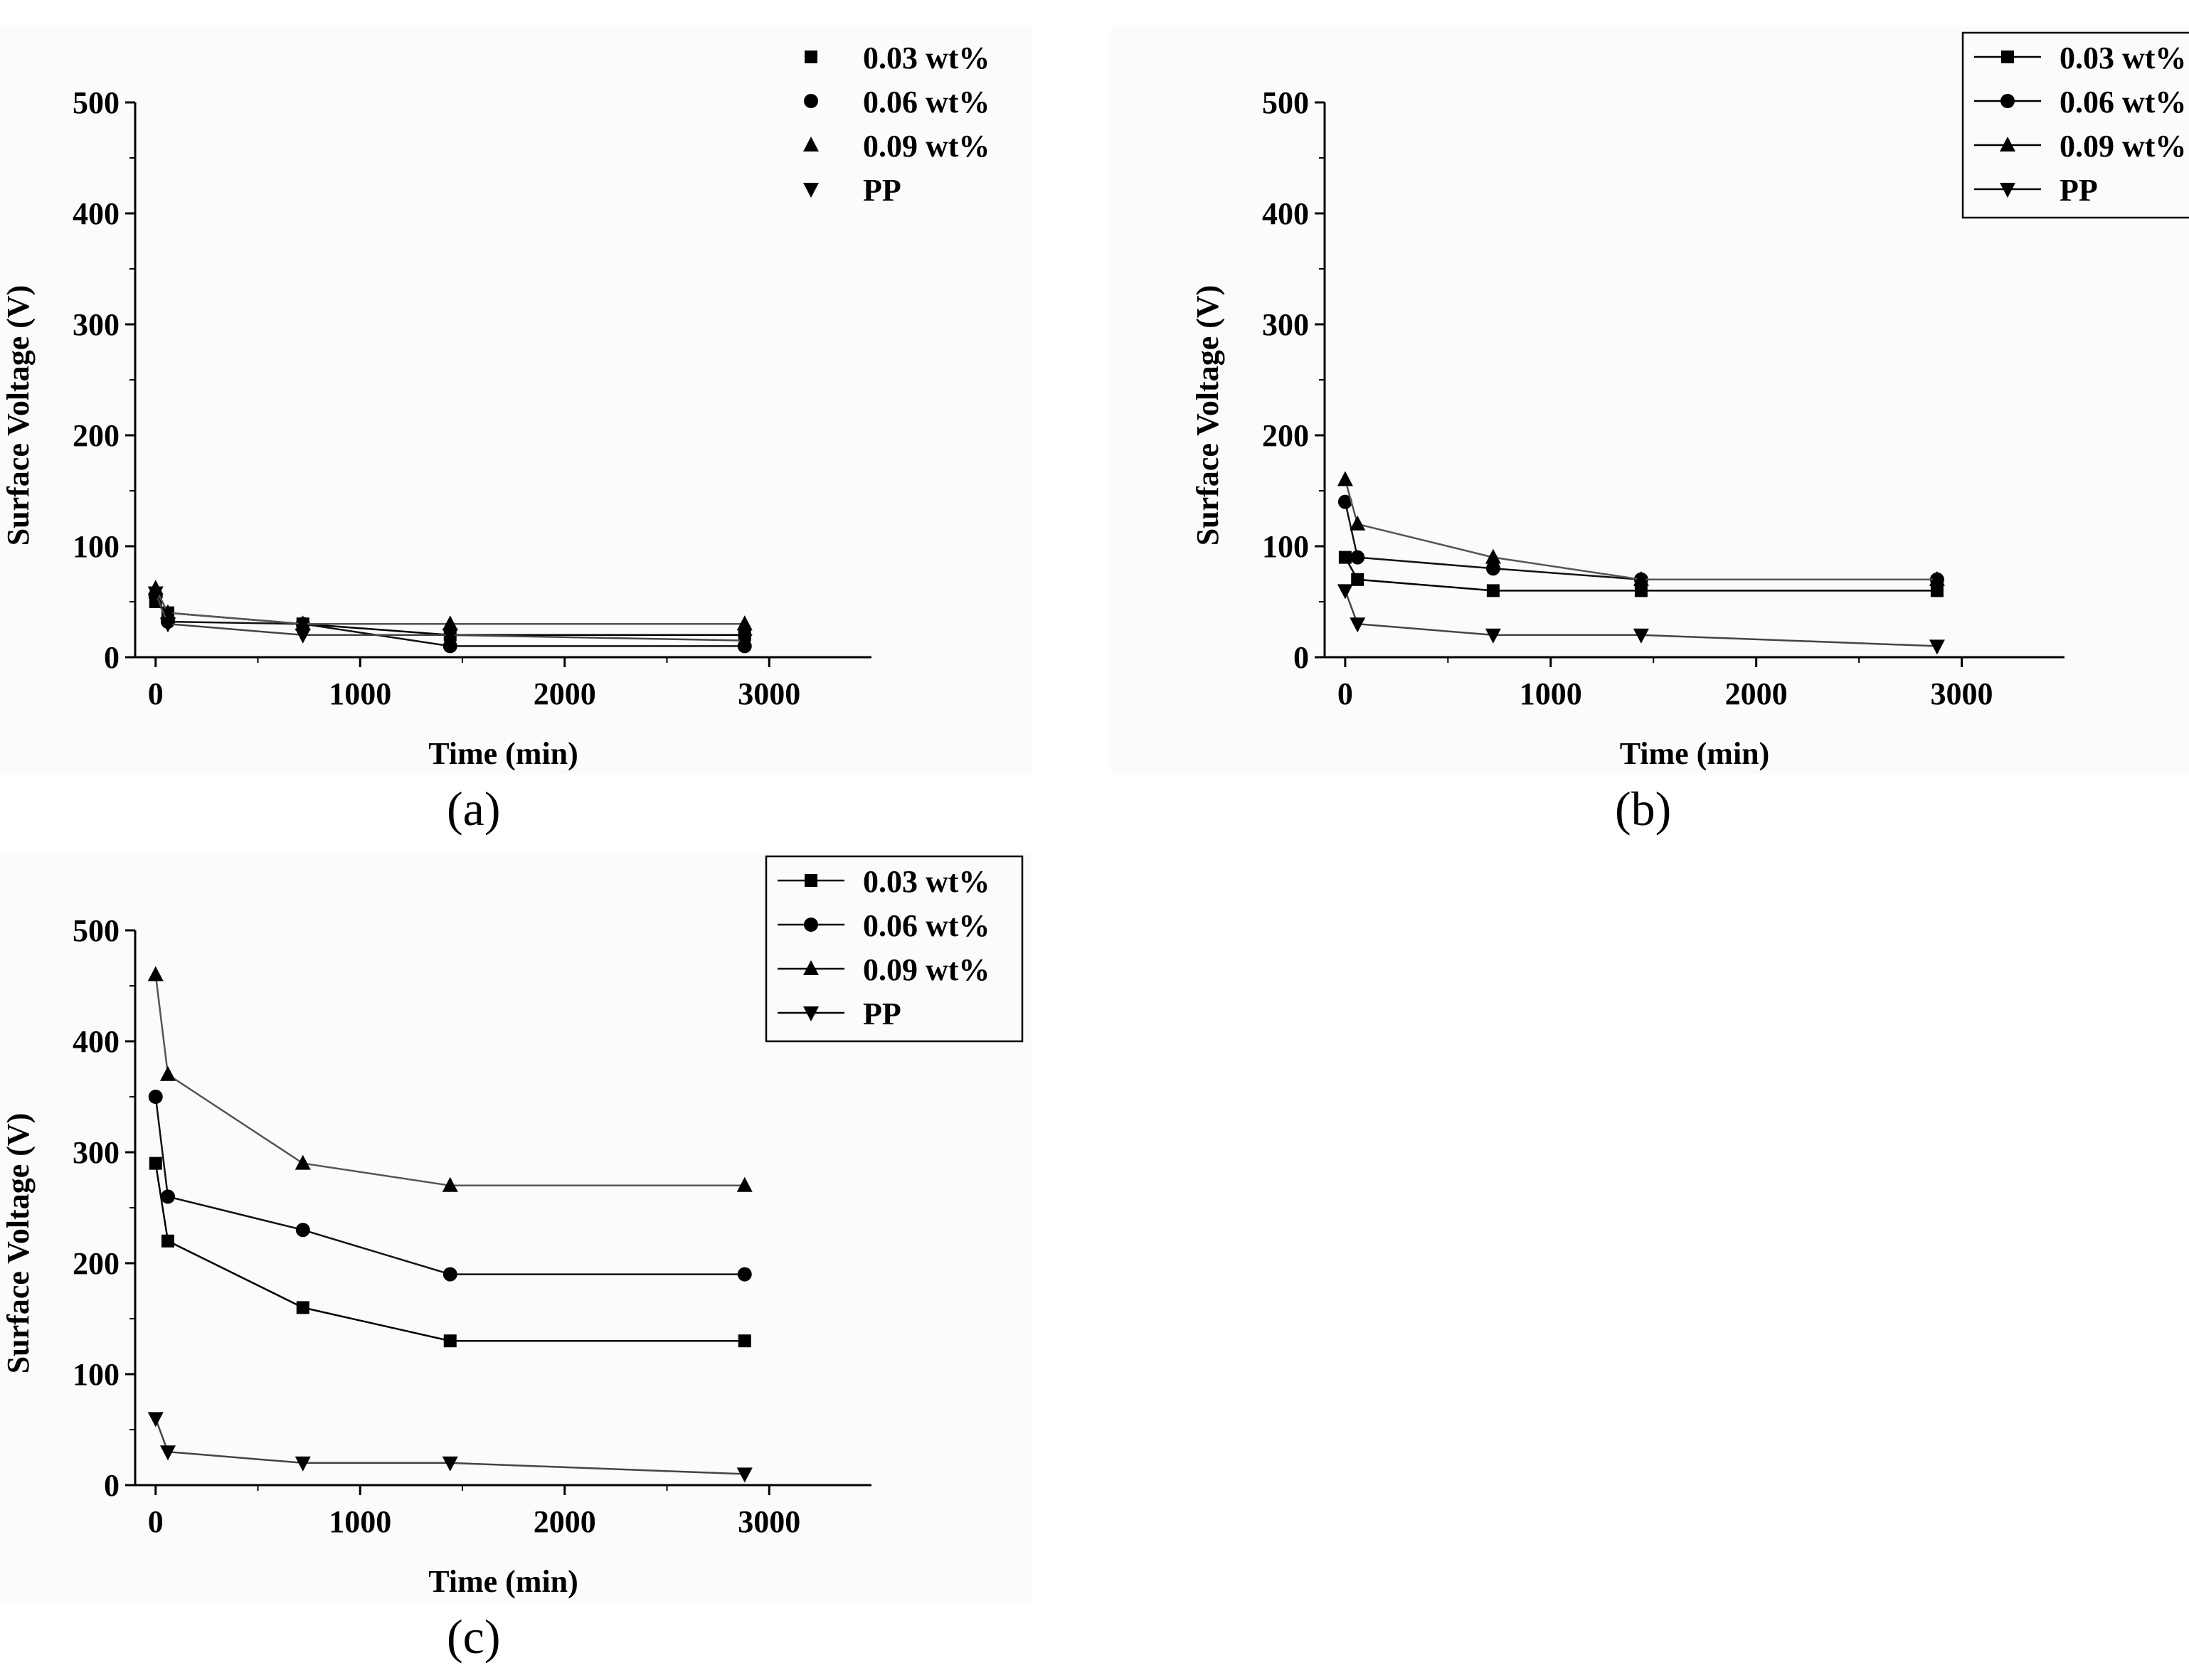 The width and height of the screenshot is (2189, 1680). Describe the element at coordinates (2080, 58) in the screenshot. I see `legend-item: 0.03 wt%` at that location.